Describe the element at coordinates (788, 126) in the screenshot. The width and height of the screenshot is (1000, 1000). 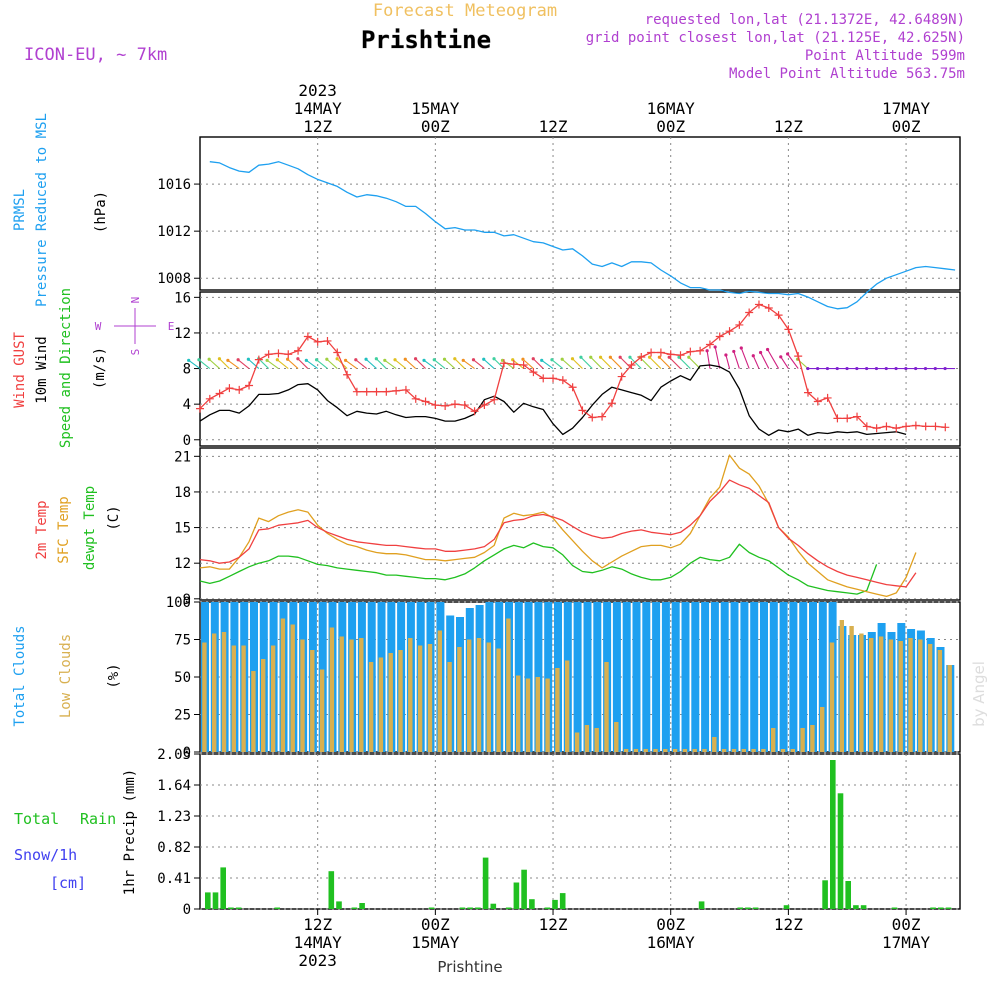
I see `time-label-top: 12Z` at that location.